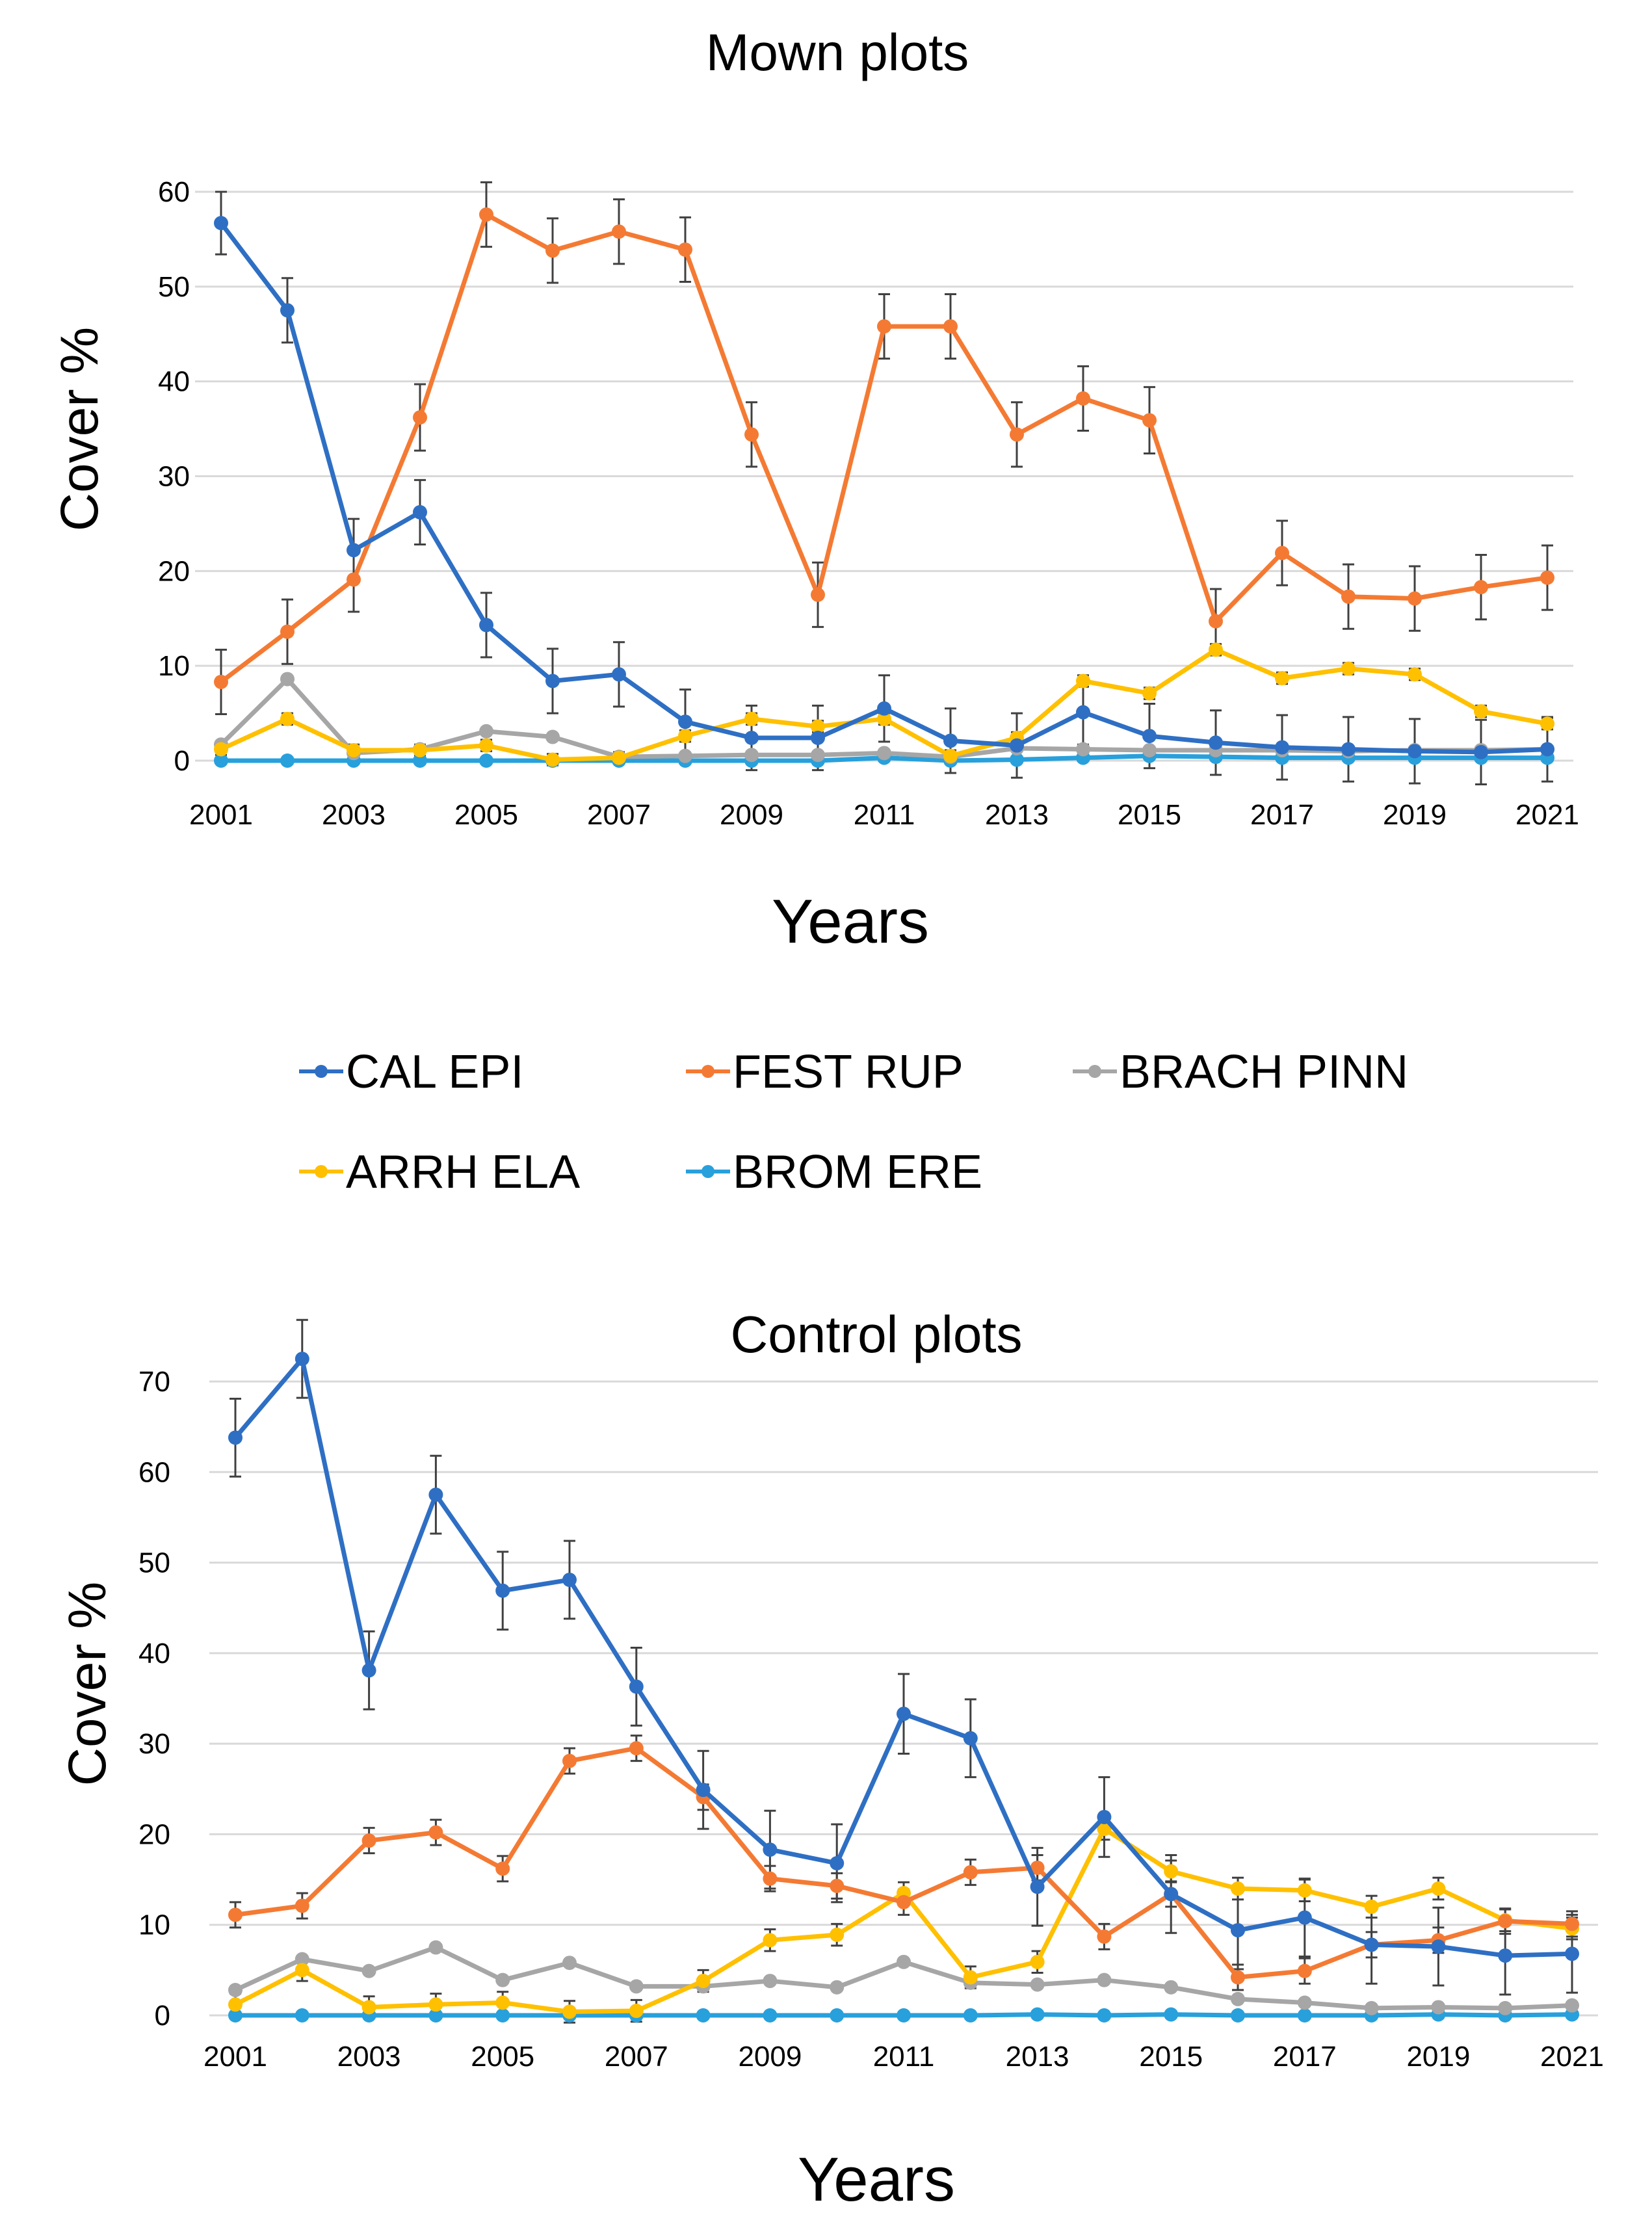 This screenshot has height=2226, width=1652. I want to click on control-y-ticks: 0 10 20 30 40 50 60 70, so click(154, 1699).